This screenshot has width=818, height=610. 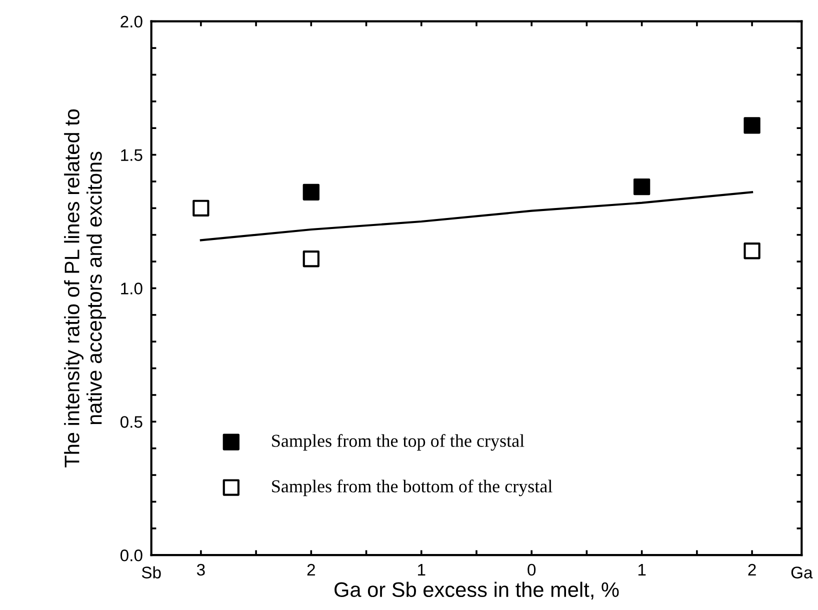 I want to click on y-tick-label: 1.5, so click(x=131, y=155).